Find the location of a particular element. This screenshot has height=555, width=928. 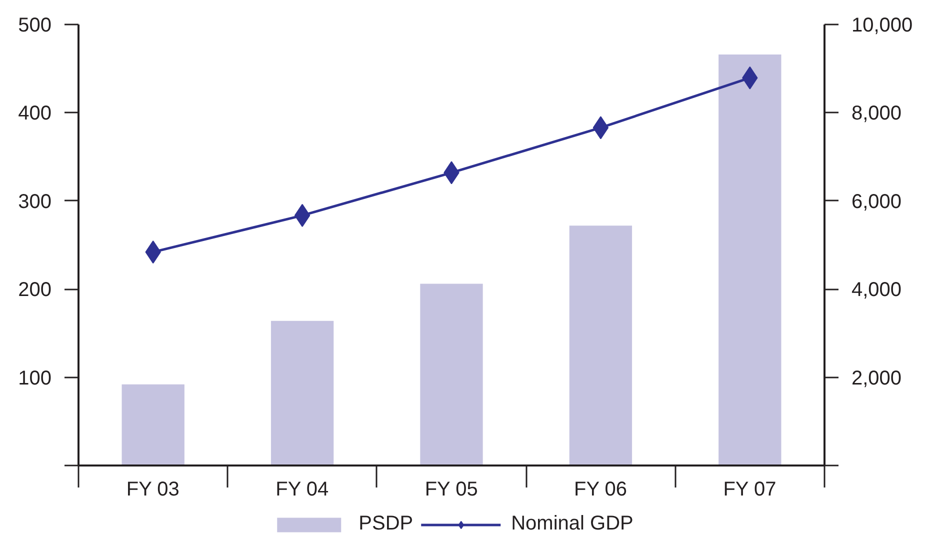

legend-label: Nominal GDP is located at coordinates (572, 524).